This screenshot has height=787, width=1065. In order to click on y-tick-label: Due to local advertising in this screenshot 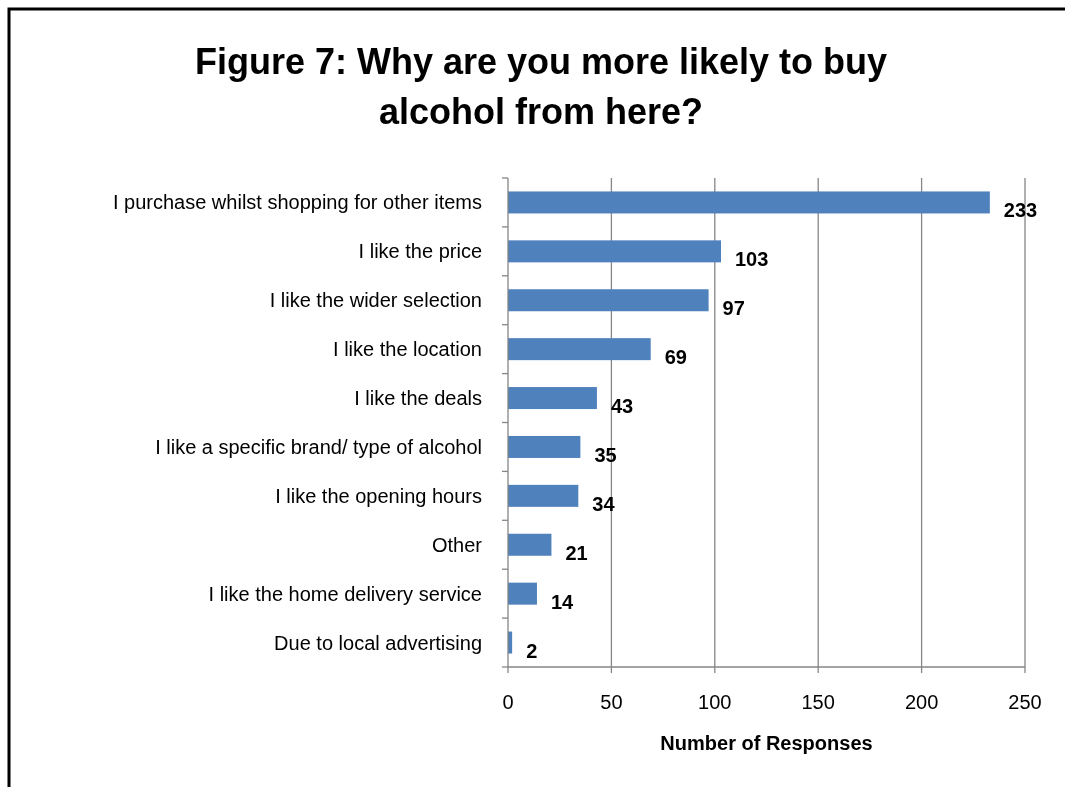, I will do `click(378, 642)`.